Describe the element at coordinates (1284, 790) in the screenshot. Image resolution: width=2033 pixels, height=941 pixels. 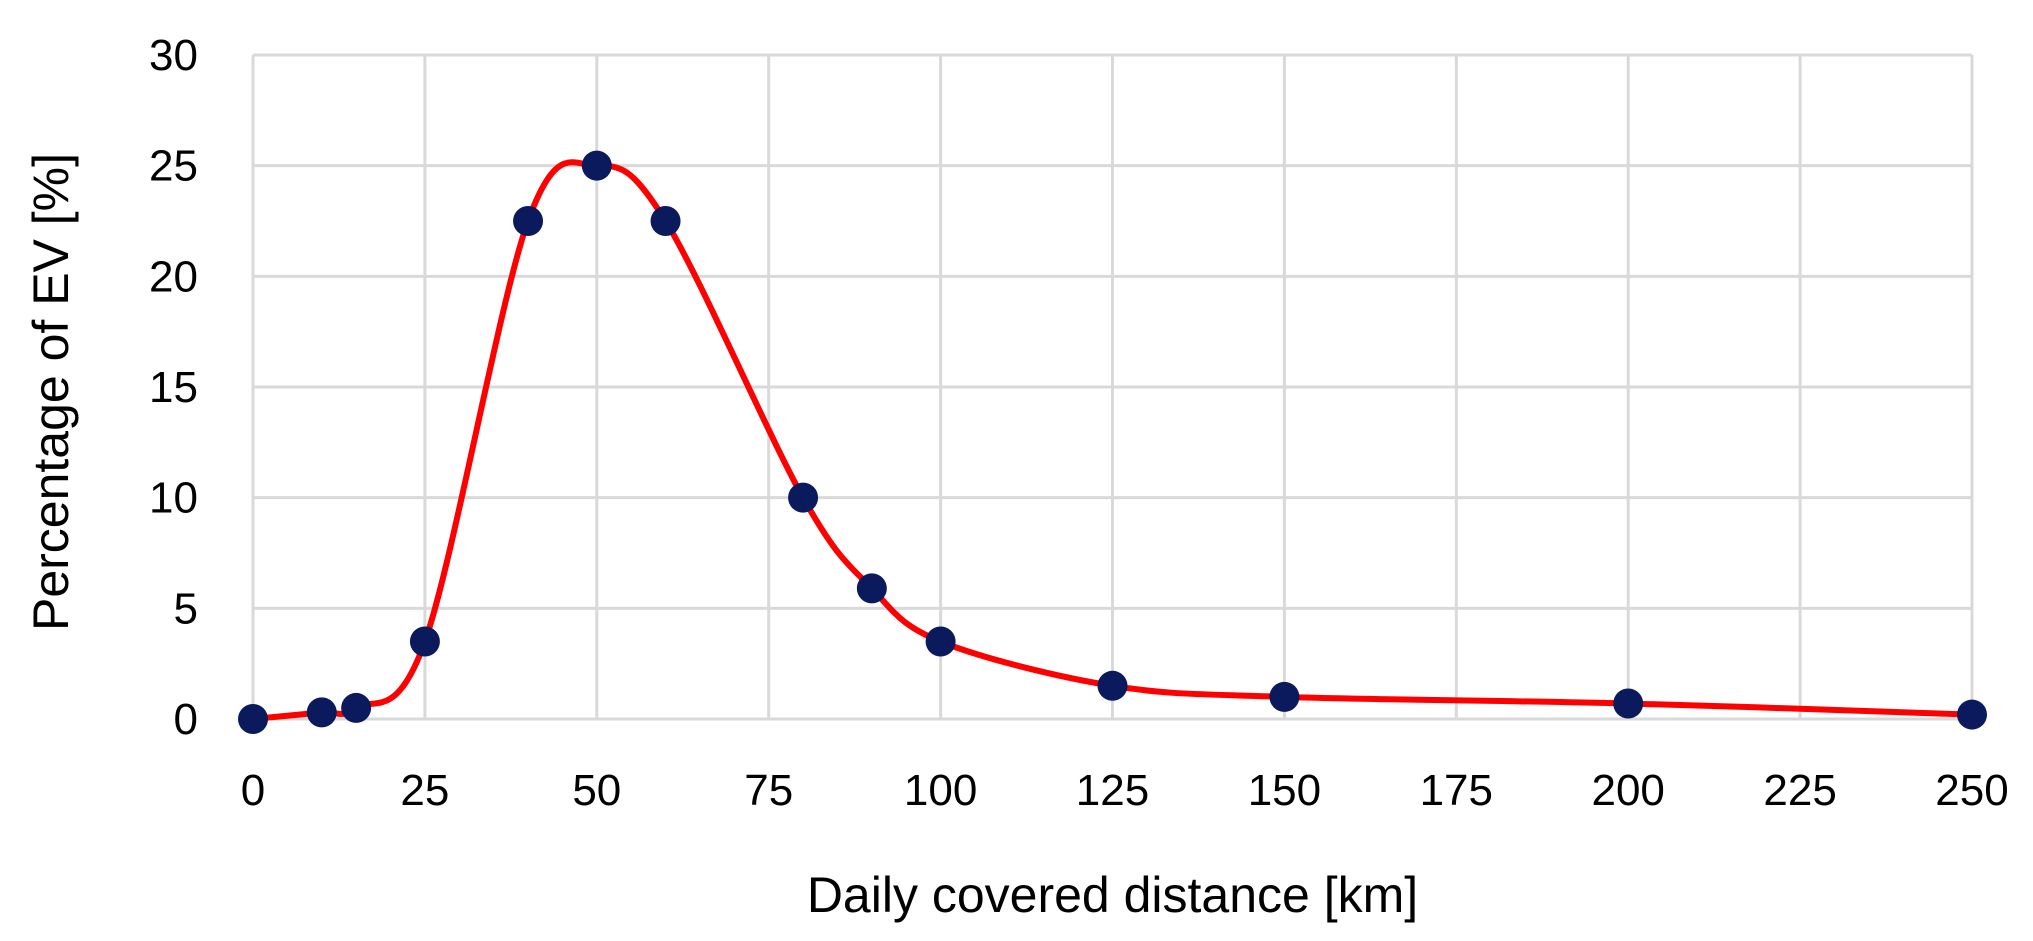
I see `x-tick-label: 150` at that location.